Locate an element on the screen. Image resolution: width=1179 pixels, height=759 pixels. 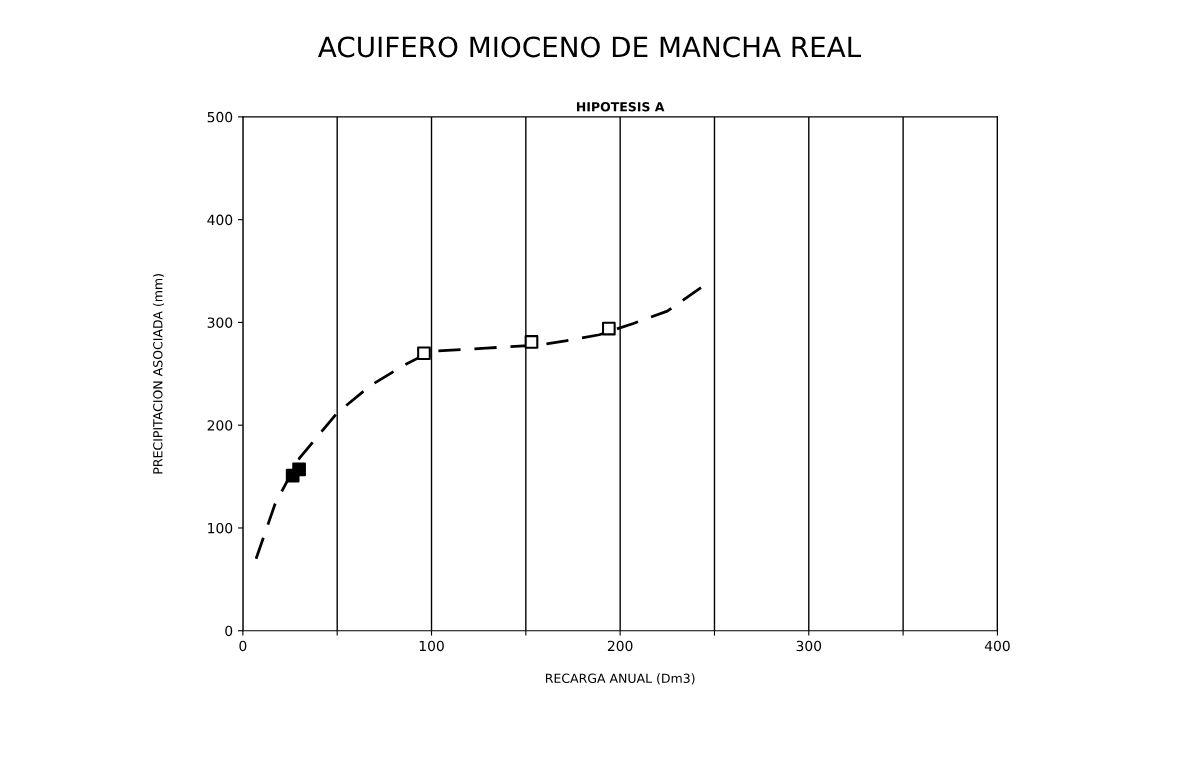
x-tick-label: 300 is located at coordinates (809, 646).